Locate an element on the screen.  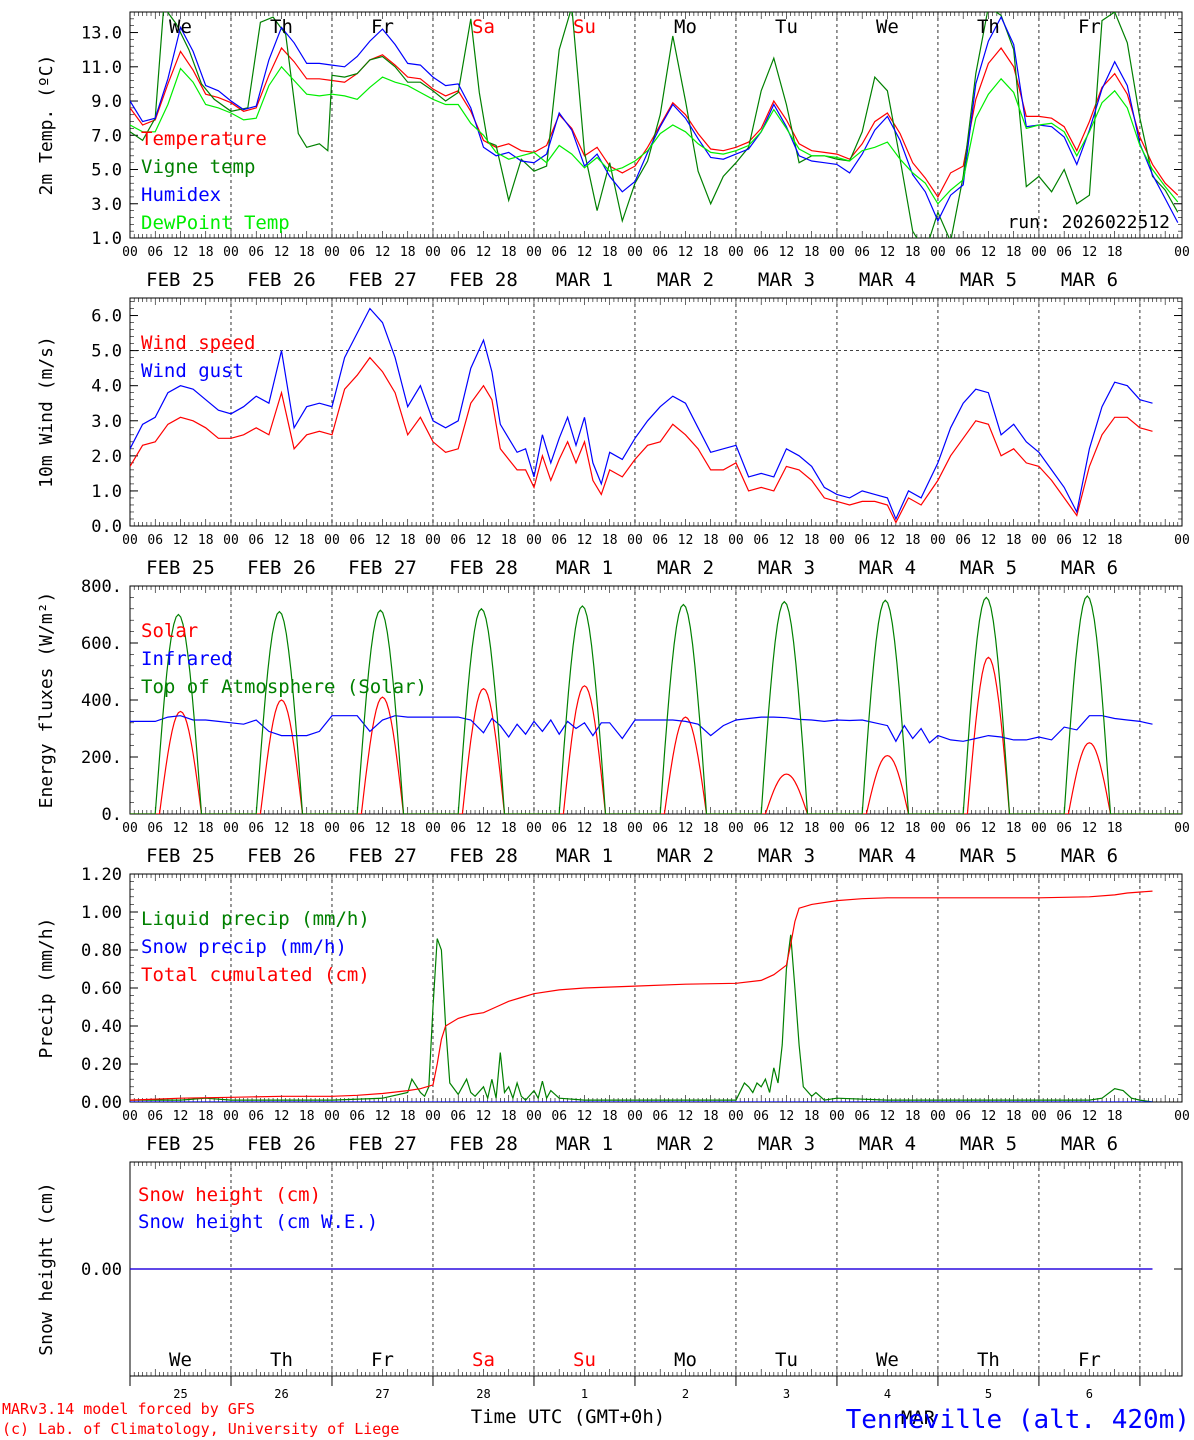
series-line-top-of-atmosphere-solar- is located at coordinates (656, 704).